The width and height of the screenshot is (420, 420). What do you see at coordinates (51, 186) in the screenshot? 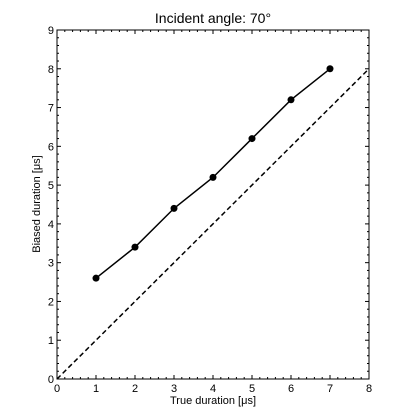
I see `y-tick-label: 5` at bounding box center [51, 186].